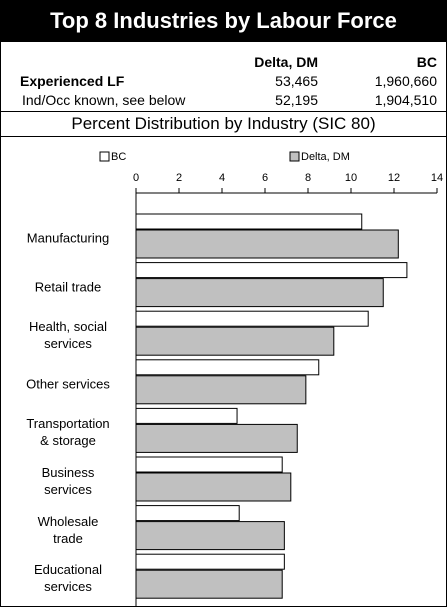 This screenshot has width=447, height=607. I want to click on category-label: Transportation & storage, so click(68, 432).